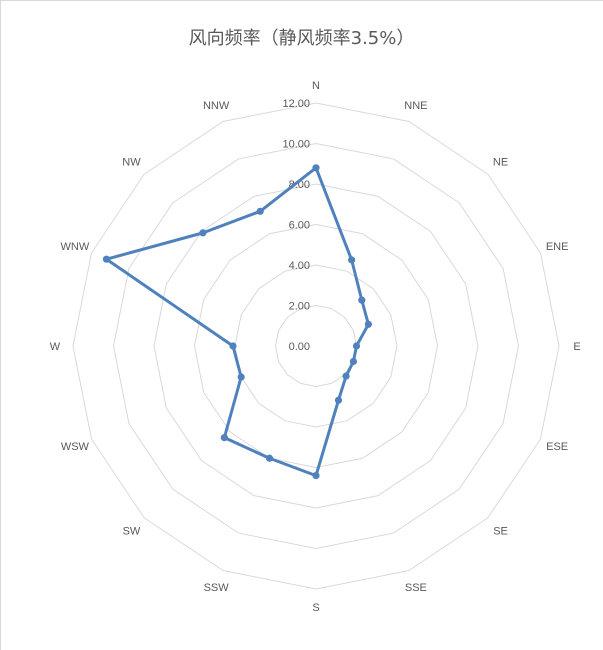  I want to click on data-point-ese, so click(353, 361).